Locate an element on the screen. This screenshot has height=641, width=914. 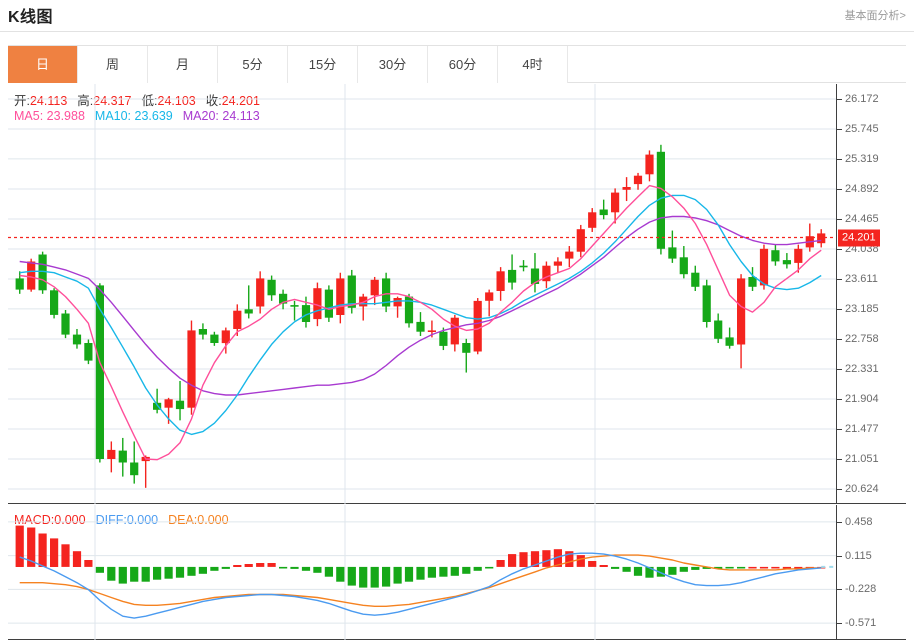
diff-value: 0.000 is located at coordinates (142, 520).